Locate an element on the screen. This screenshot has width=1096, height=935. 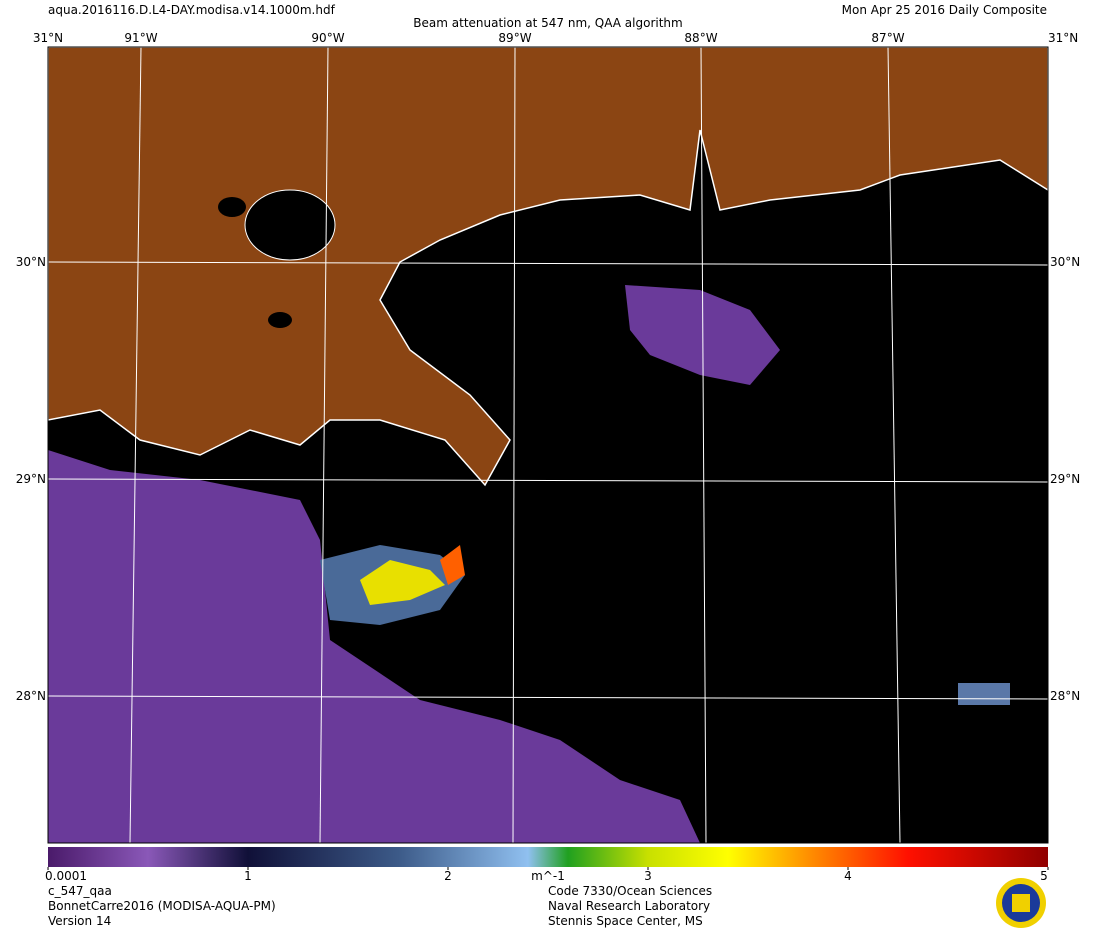
lake-maurepas is located at coordinates (232, 207).